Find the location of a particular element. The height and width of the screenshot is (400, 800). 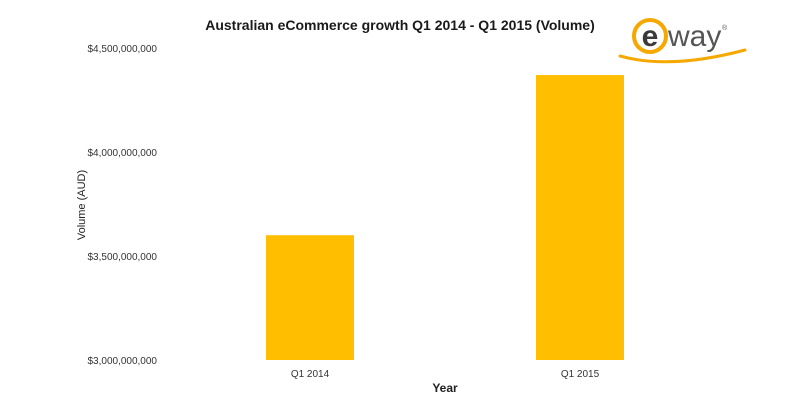

x-axis-title: Year is located at coordinates (445, 388).